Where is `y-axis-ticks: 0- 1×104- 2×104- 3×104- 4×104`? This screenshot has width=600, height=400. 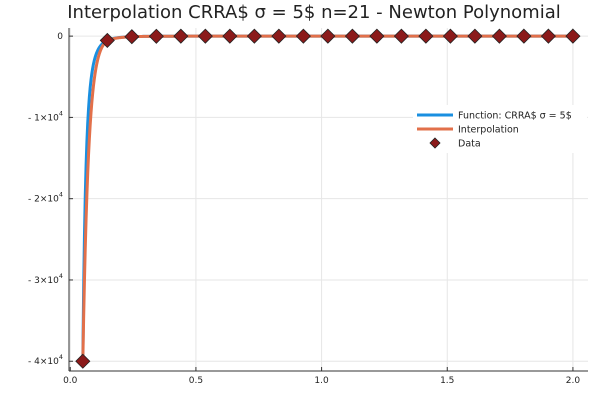
y-axis-ticks: 0- 1×104- 2×104- 3×104- 4×104 is located at coordinates (50, 199).